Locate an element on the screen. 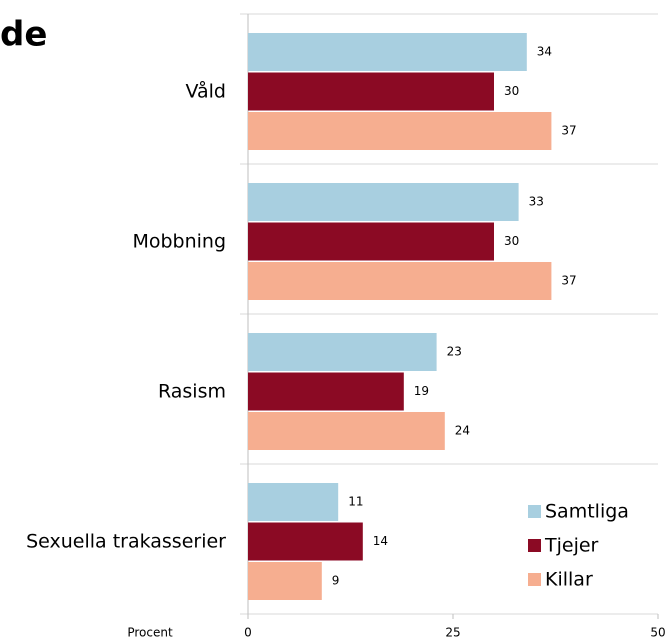  legend-label: Samtliga is located at coordinates (587, 512).